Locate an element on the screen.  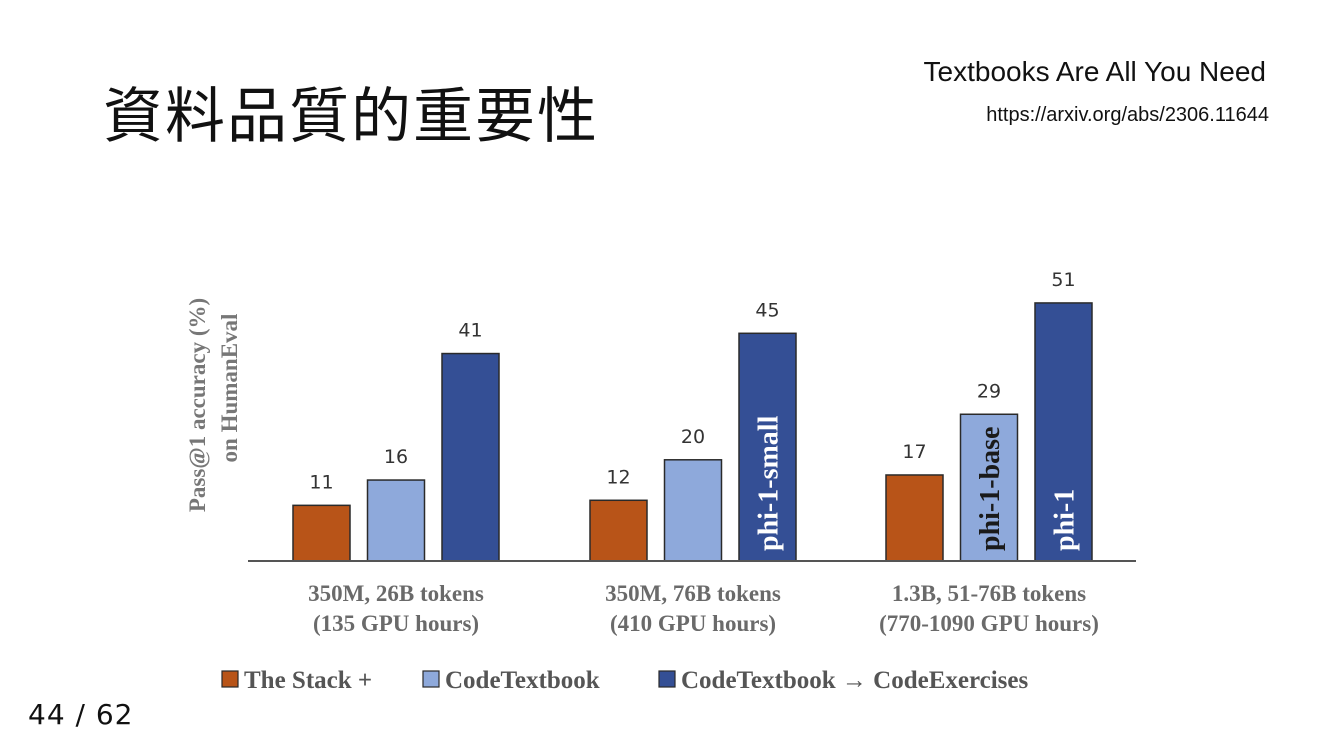
slide-title: 資料品質的重要性 is located at coordinates (351, 117).